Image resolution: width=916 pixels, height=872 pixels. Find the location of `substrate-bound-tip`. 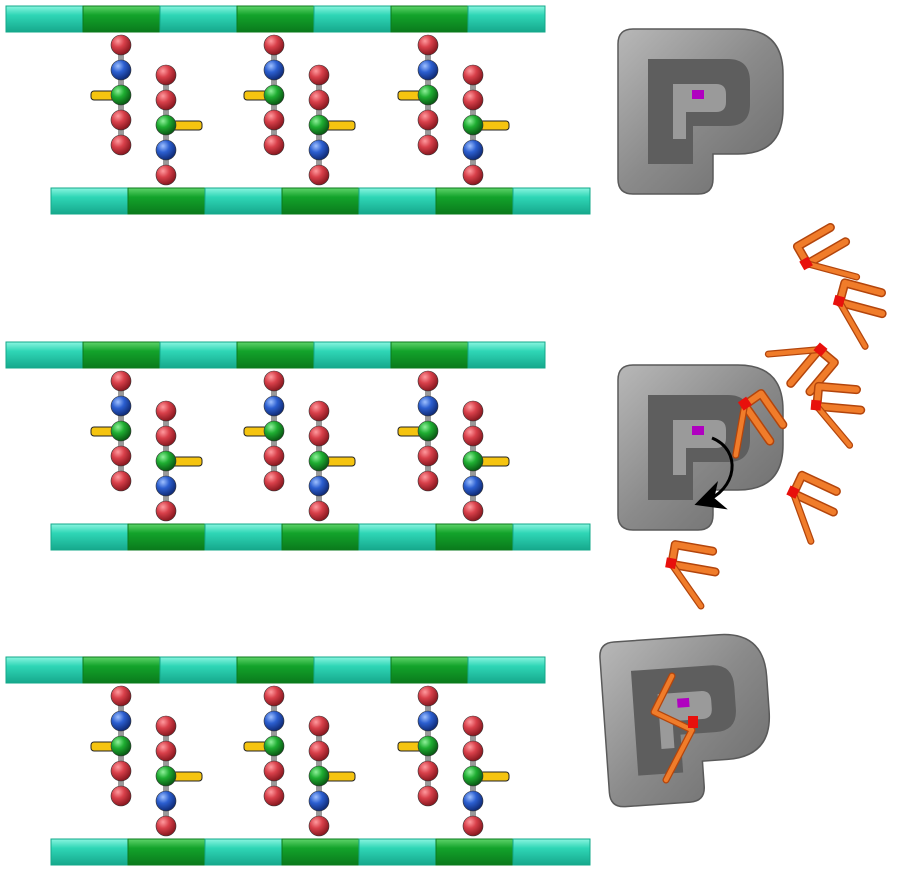

substrate-bound-tip is located at coordinates (693, 722).